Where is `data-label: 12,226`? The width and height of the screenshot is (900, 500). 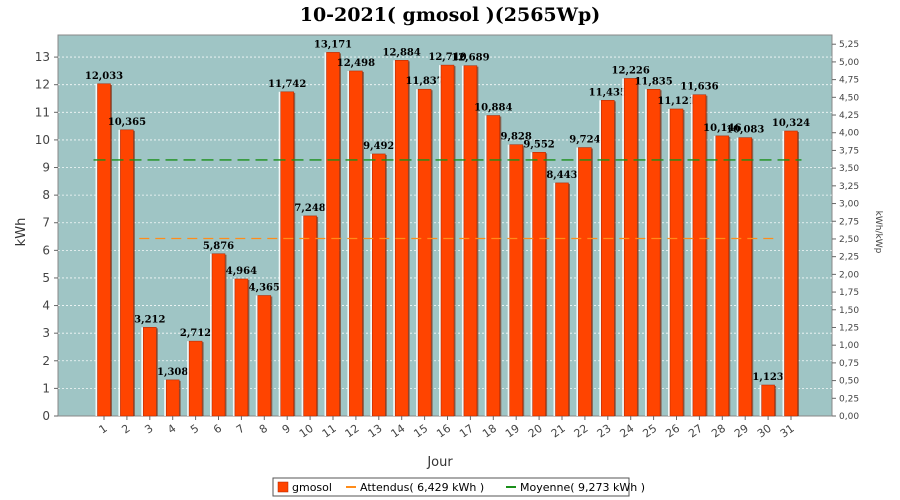 data-label: 12,226 is located at coordinates (631, 70).